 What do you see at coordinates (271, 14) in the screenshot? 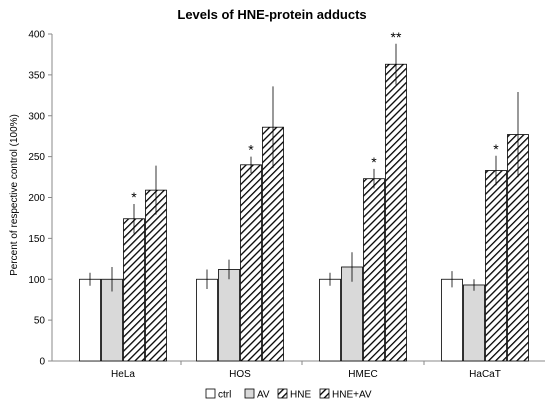
I see `chart-title: Levels of HNE-protein adducts` at bounding box center [271, 14].